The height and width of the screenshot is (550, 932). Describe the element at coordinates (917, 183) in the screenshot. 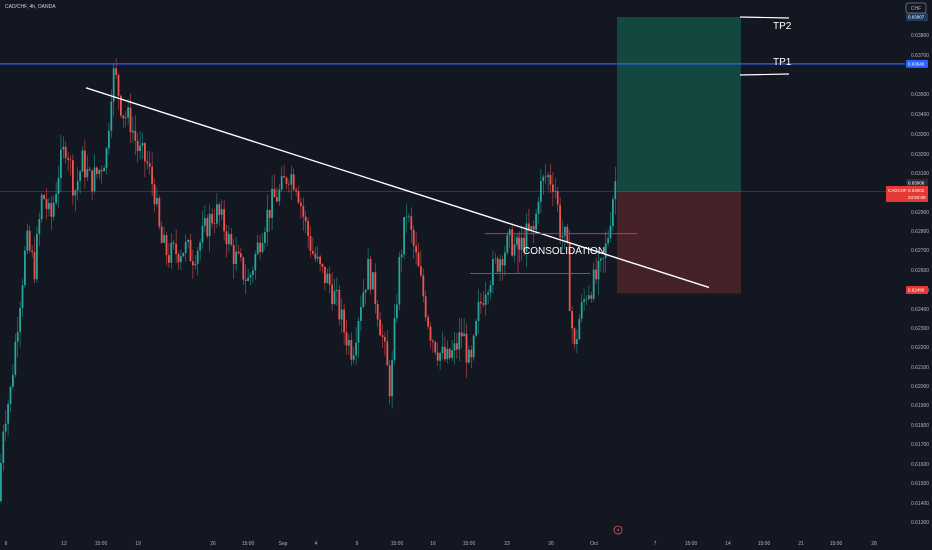

I see `price-tag-1: 0.63008` at that location.